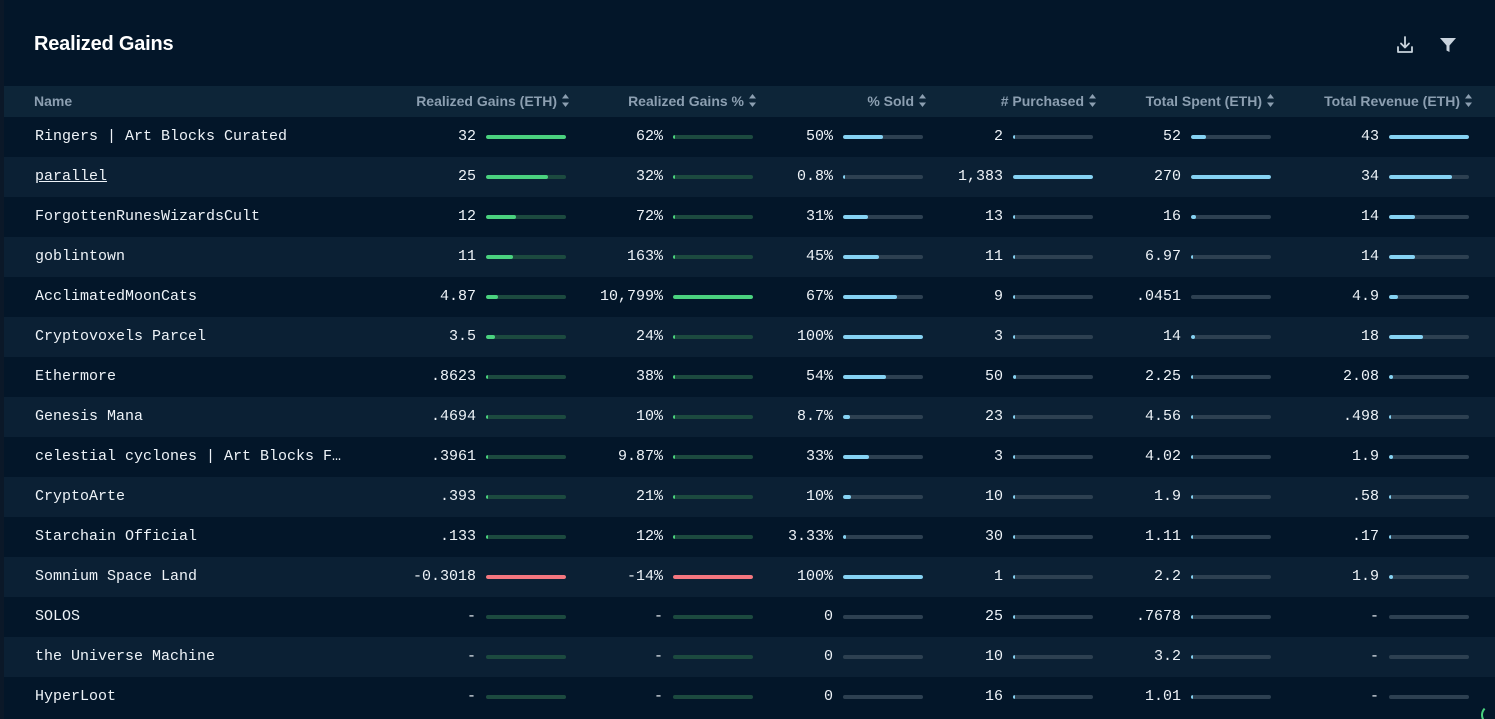 The width and height of the screenshot is (1495, 719). I want to click on cell-gains-pct: 163%, so click(644, 256).